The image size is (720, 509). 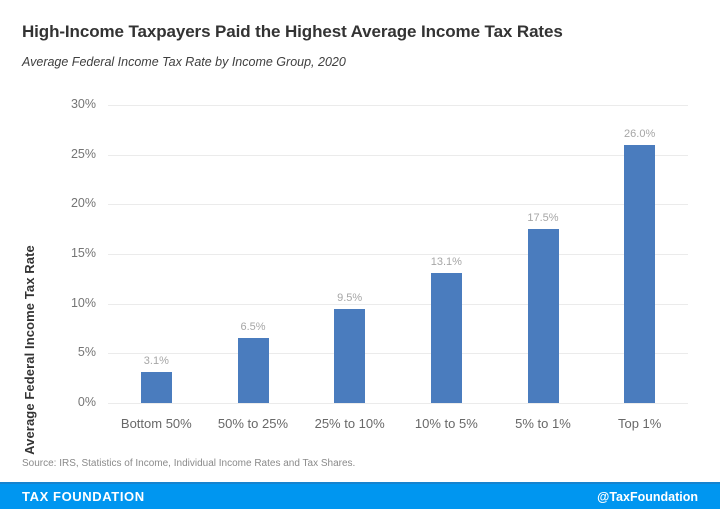 What do you see at coordinates (83, 153) in the screenshot?
I see `y-axis-tick-label: 25%` at bounding box center [83, 153].